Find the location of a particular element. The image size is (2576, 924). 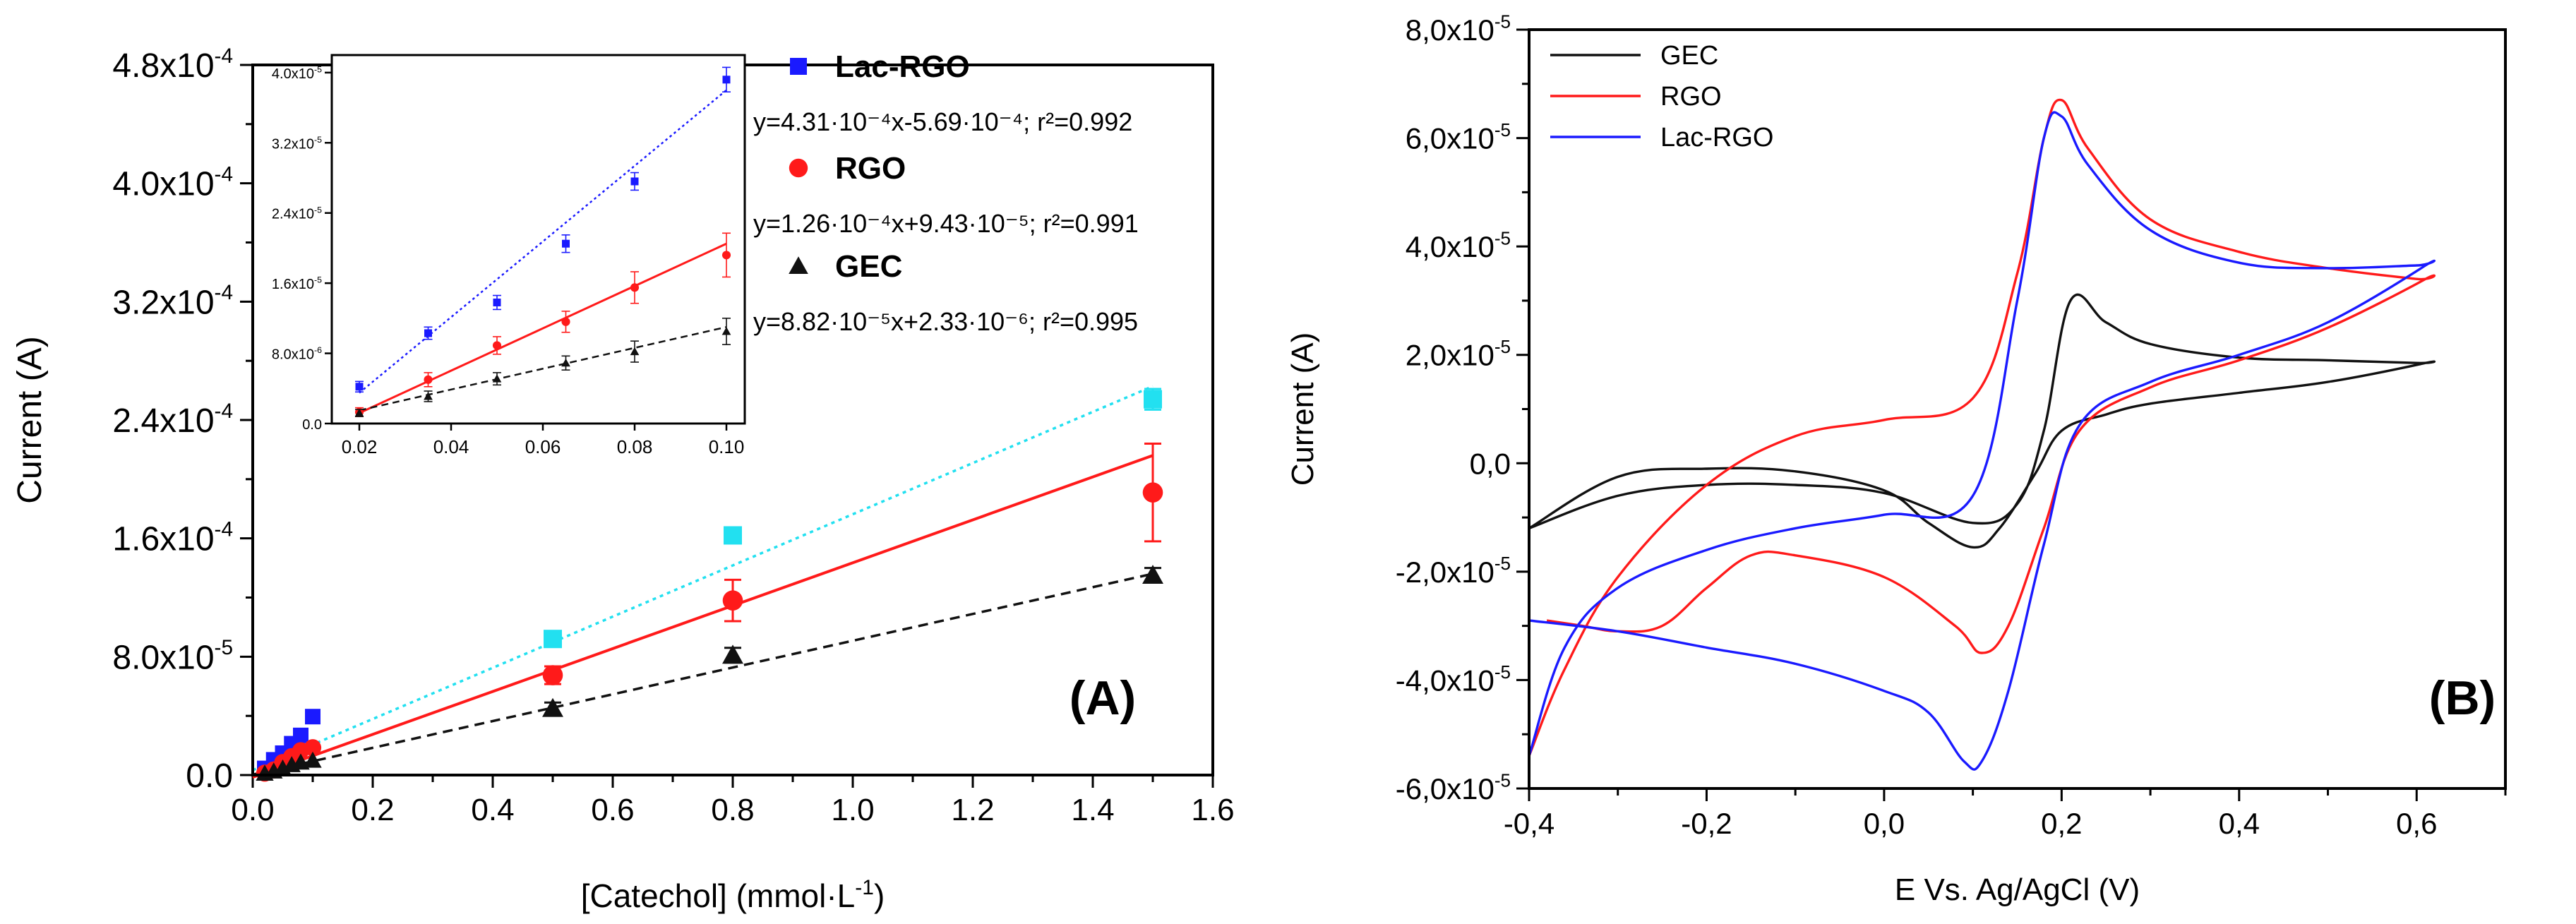

panel-b-y-tick-label: 0,0 is located at coordinates (1490, 464).